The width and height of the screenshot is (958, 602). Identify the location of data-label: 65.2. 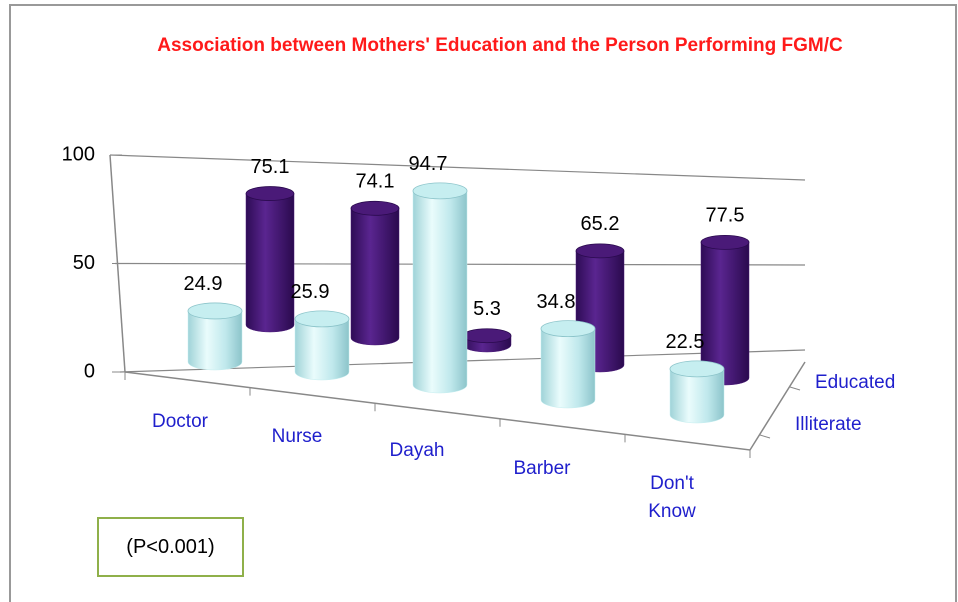
(600, 224).